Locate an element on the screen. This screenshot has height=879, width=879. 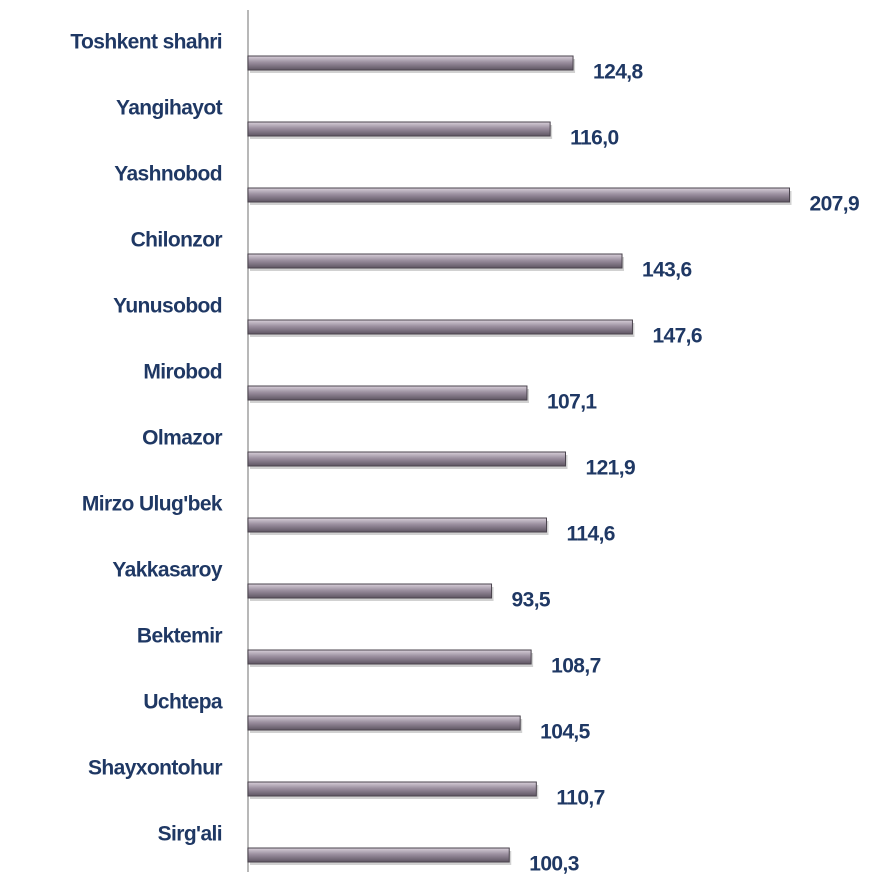
value-label: 108,7 is located at coordinates (576, 666).